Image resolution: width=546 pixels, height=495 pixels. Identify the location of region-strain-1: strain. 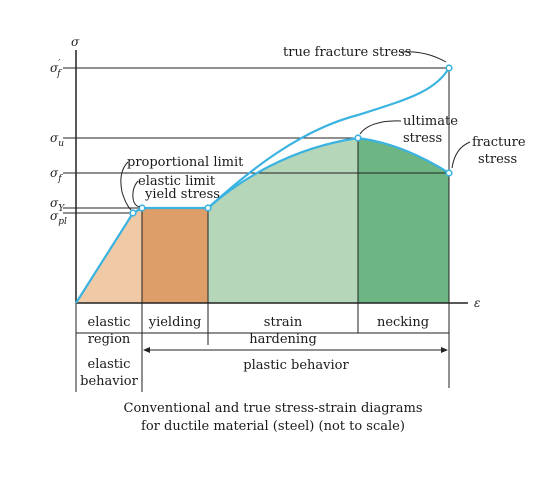
(283, 322).